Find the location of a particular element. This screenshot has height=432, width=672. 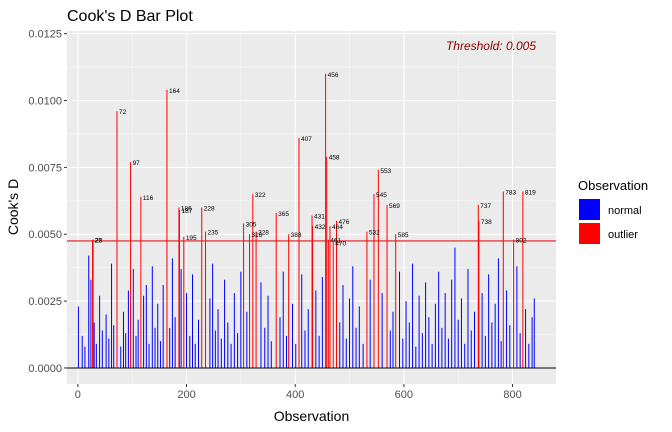

outlier-label: 116 is located at coordinates (148, 198).